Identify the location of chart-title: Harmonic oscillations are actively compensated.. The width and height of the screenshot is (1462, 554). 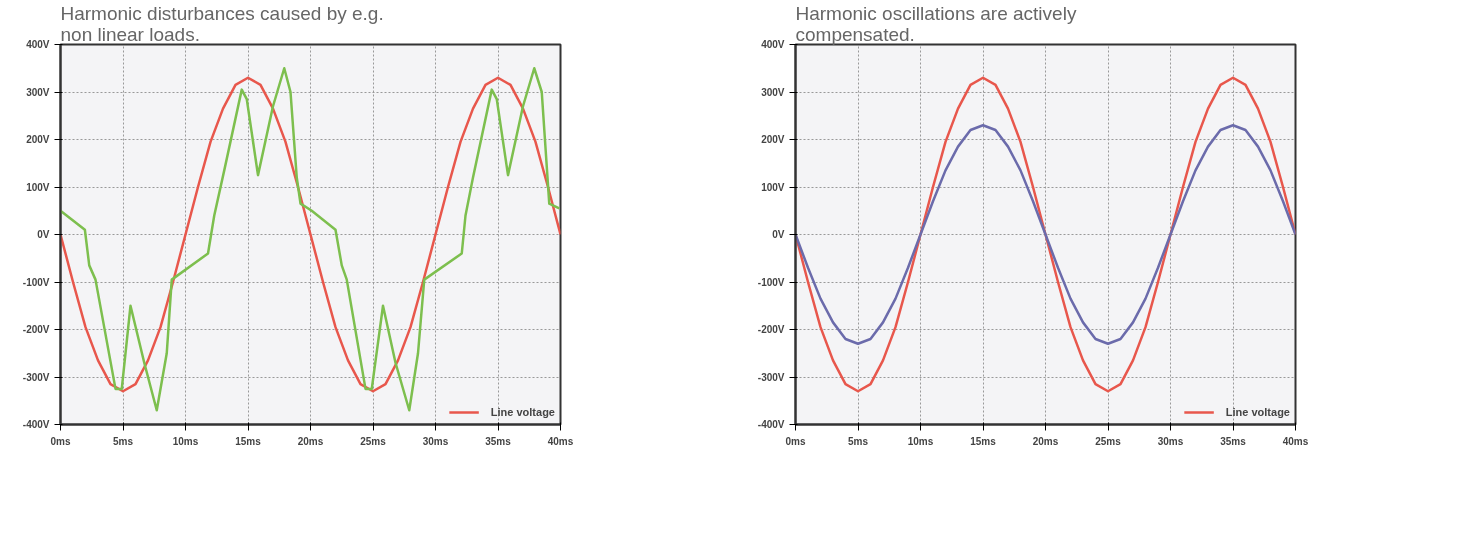
(936, 23).